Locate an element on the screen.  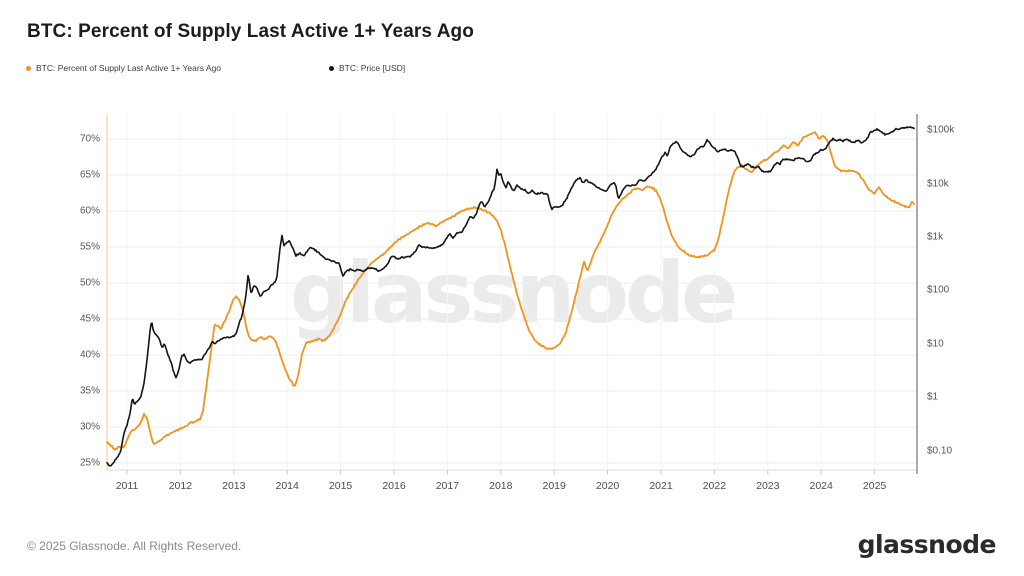
axis-tick-label: 2014 is located at coordinates (287, 486).